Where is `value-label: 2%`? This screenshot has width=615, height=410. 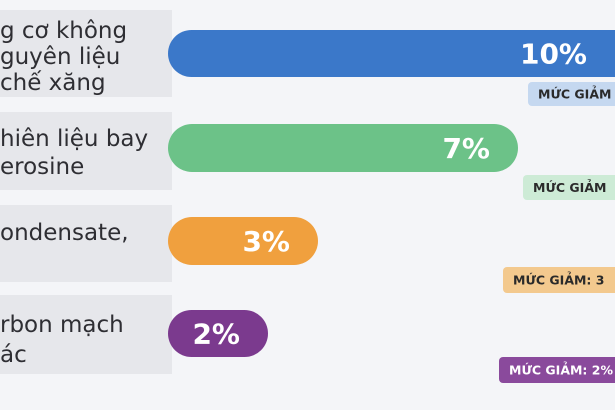
value-label: 2% is located at coordinates (216, 334).